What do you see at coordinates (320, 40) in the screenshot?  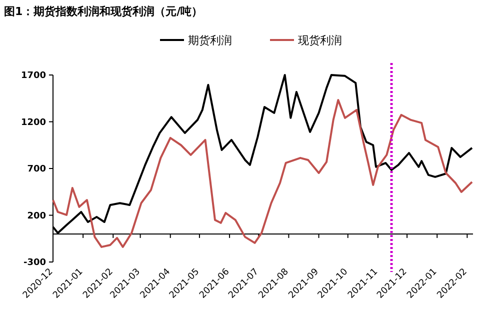 I see `legend-label: 现货利润` at bounding box center [320, 40].